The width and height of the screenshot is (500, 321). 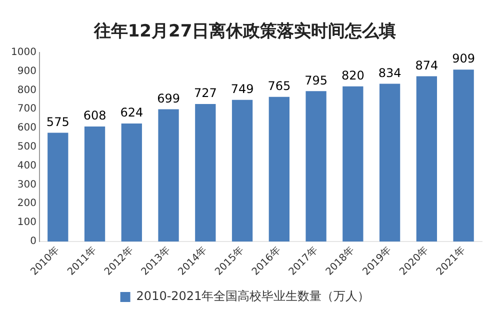 I want to click on data-label: 727, so click(x=205, y=93).